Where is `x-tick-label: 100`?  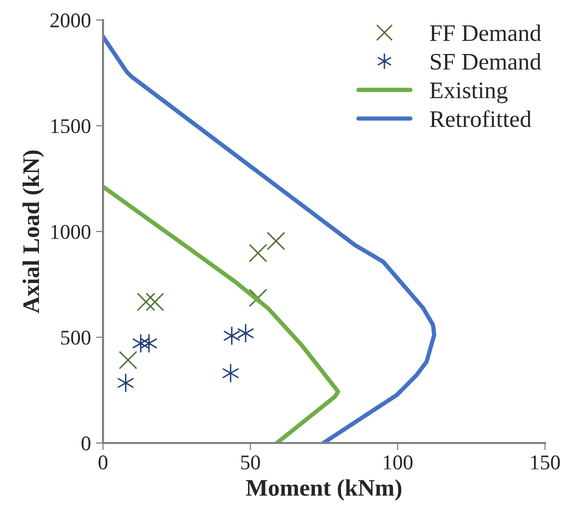
x-tick-label: 100 is located at coordinates (398, 462).